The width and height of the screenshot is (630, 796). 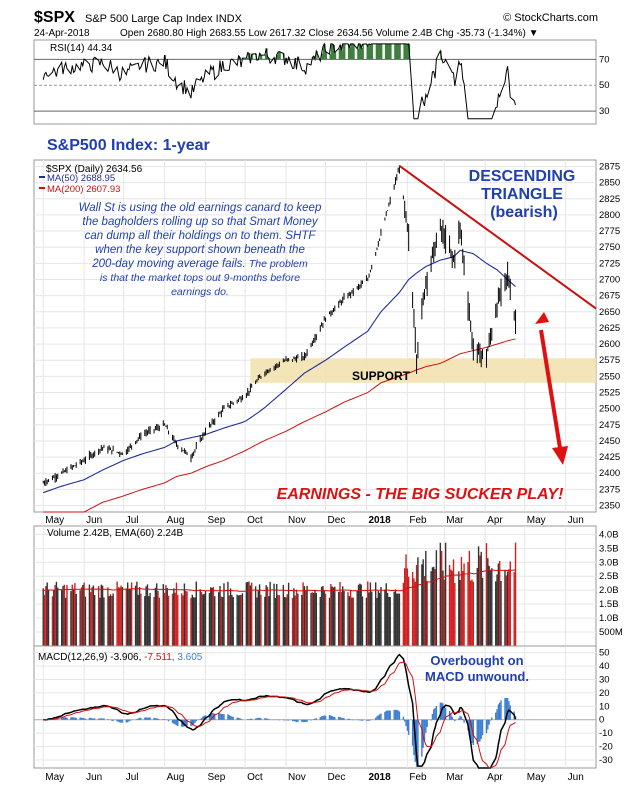 What do you see at coordinates (255, 777) in the screenshot?
I see `month-label: Oct` at bounding box center [255, 777].